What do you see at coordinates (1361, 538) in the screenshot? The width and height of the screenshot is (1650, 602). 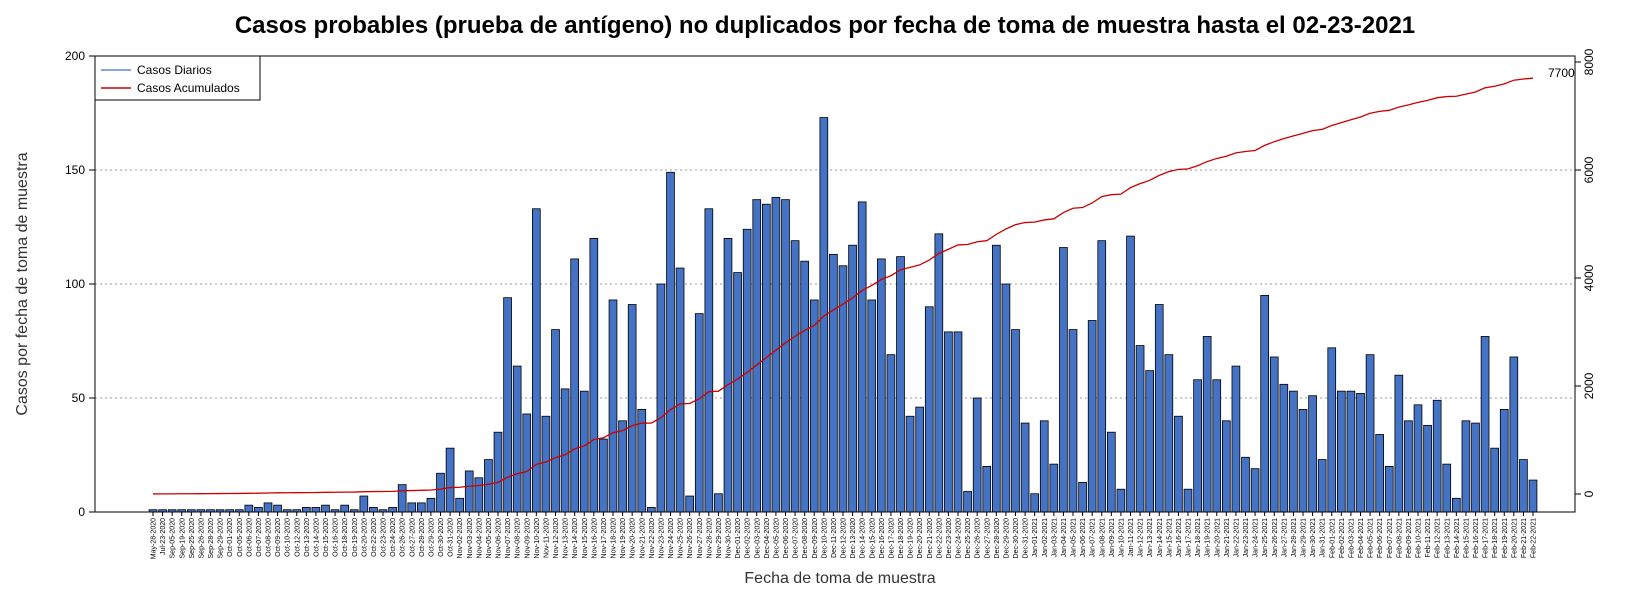 I see `x-tick-label: Feb-04-2021` at bounding box center [1361, 538].